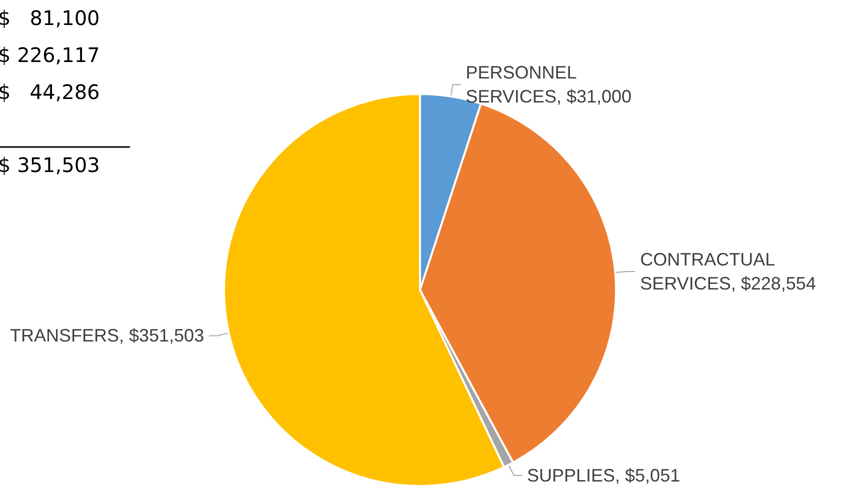 Image resolution: width=854 pixels, height=502 pixels. What do you see at coordinates (50, 92) in the screenshot?
I see `text: $ 44,286` at bounding box center [50, 92].